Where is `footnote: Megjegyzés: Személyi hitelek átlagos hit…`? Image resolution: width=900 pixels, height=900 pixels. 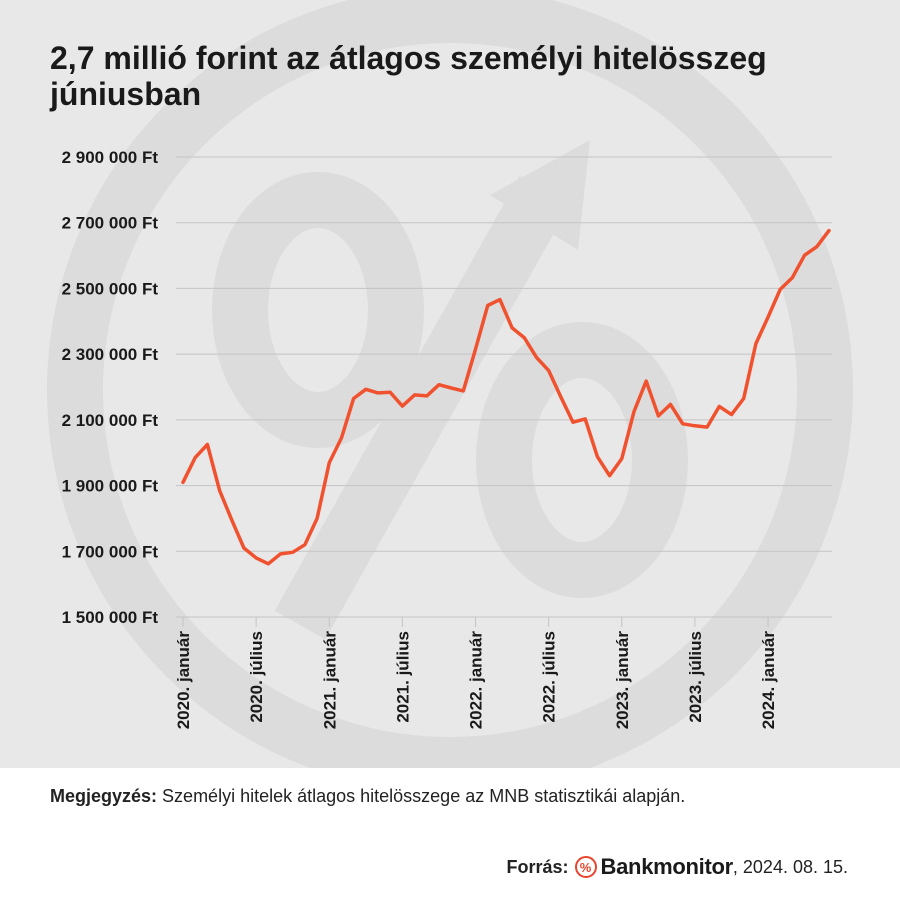
footnote: Megjegyzés: Személyi hitelek átlagos hit… is located at coordinates (367, 796).